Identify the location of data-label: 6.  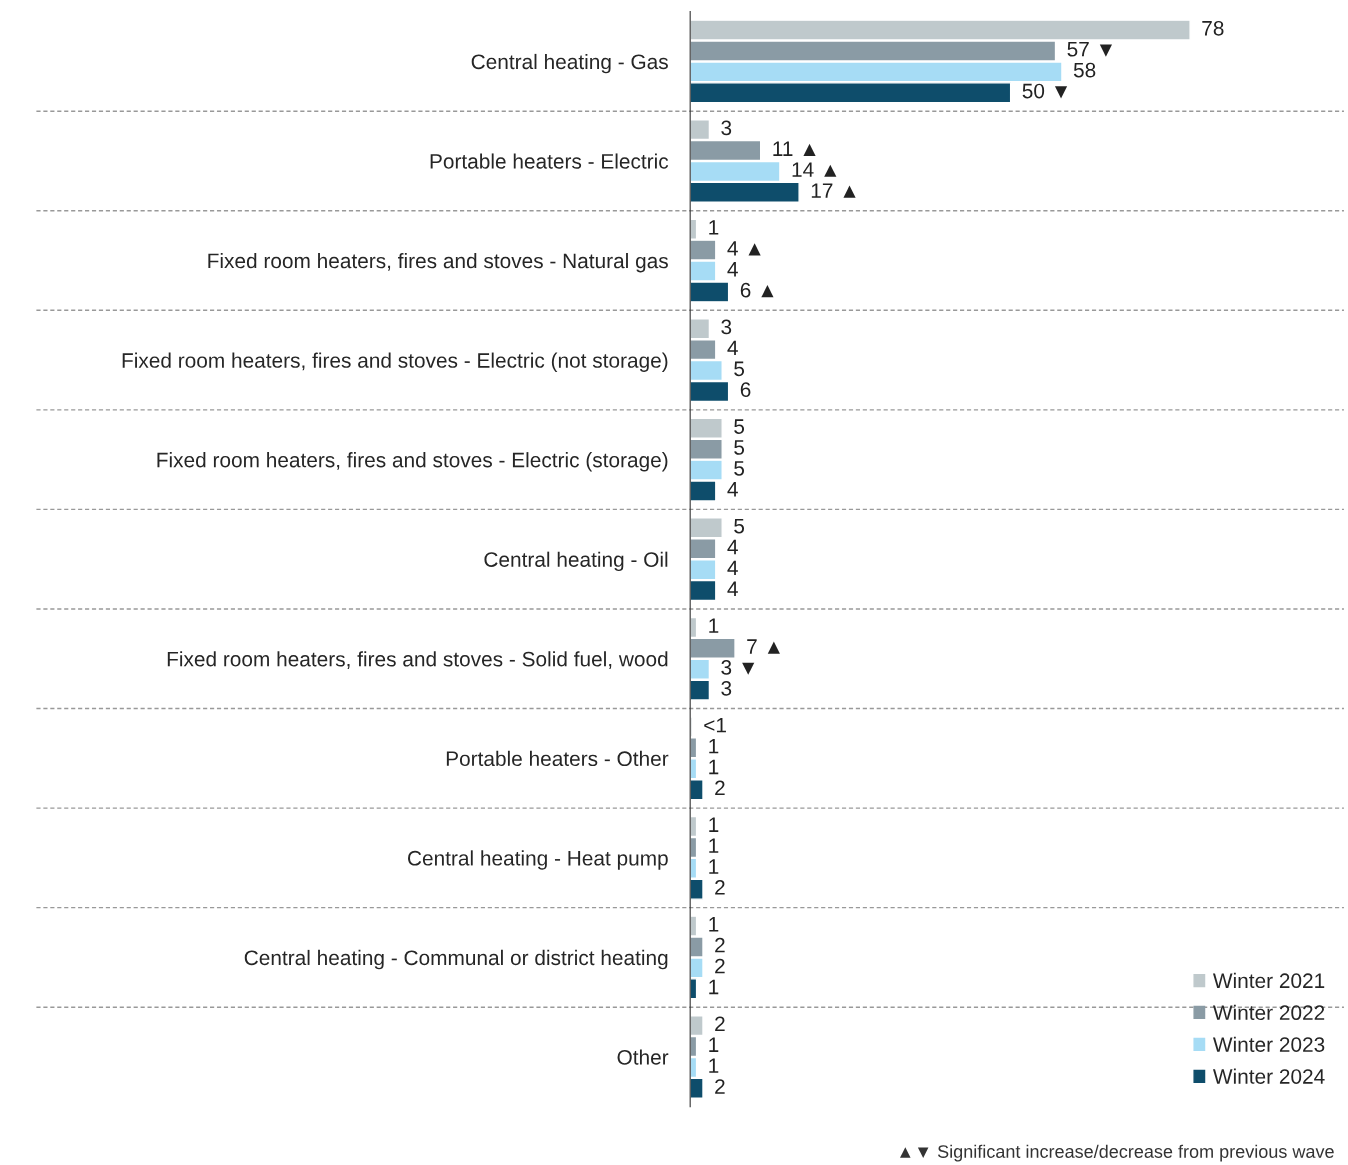
(745, 390).